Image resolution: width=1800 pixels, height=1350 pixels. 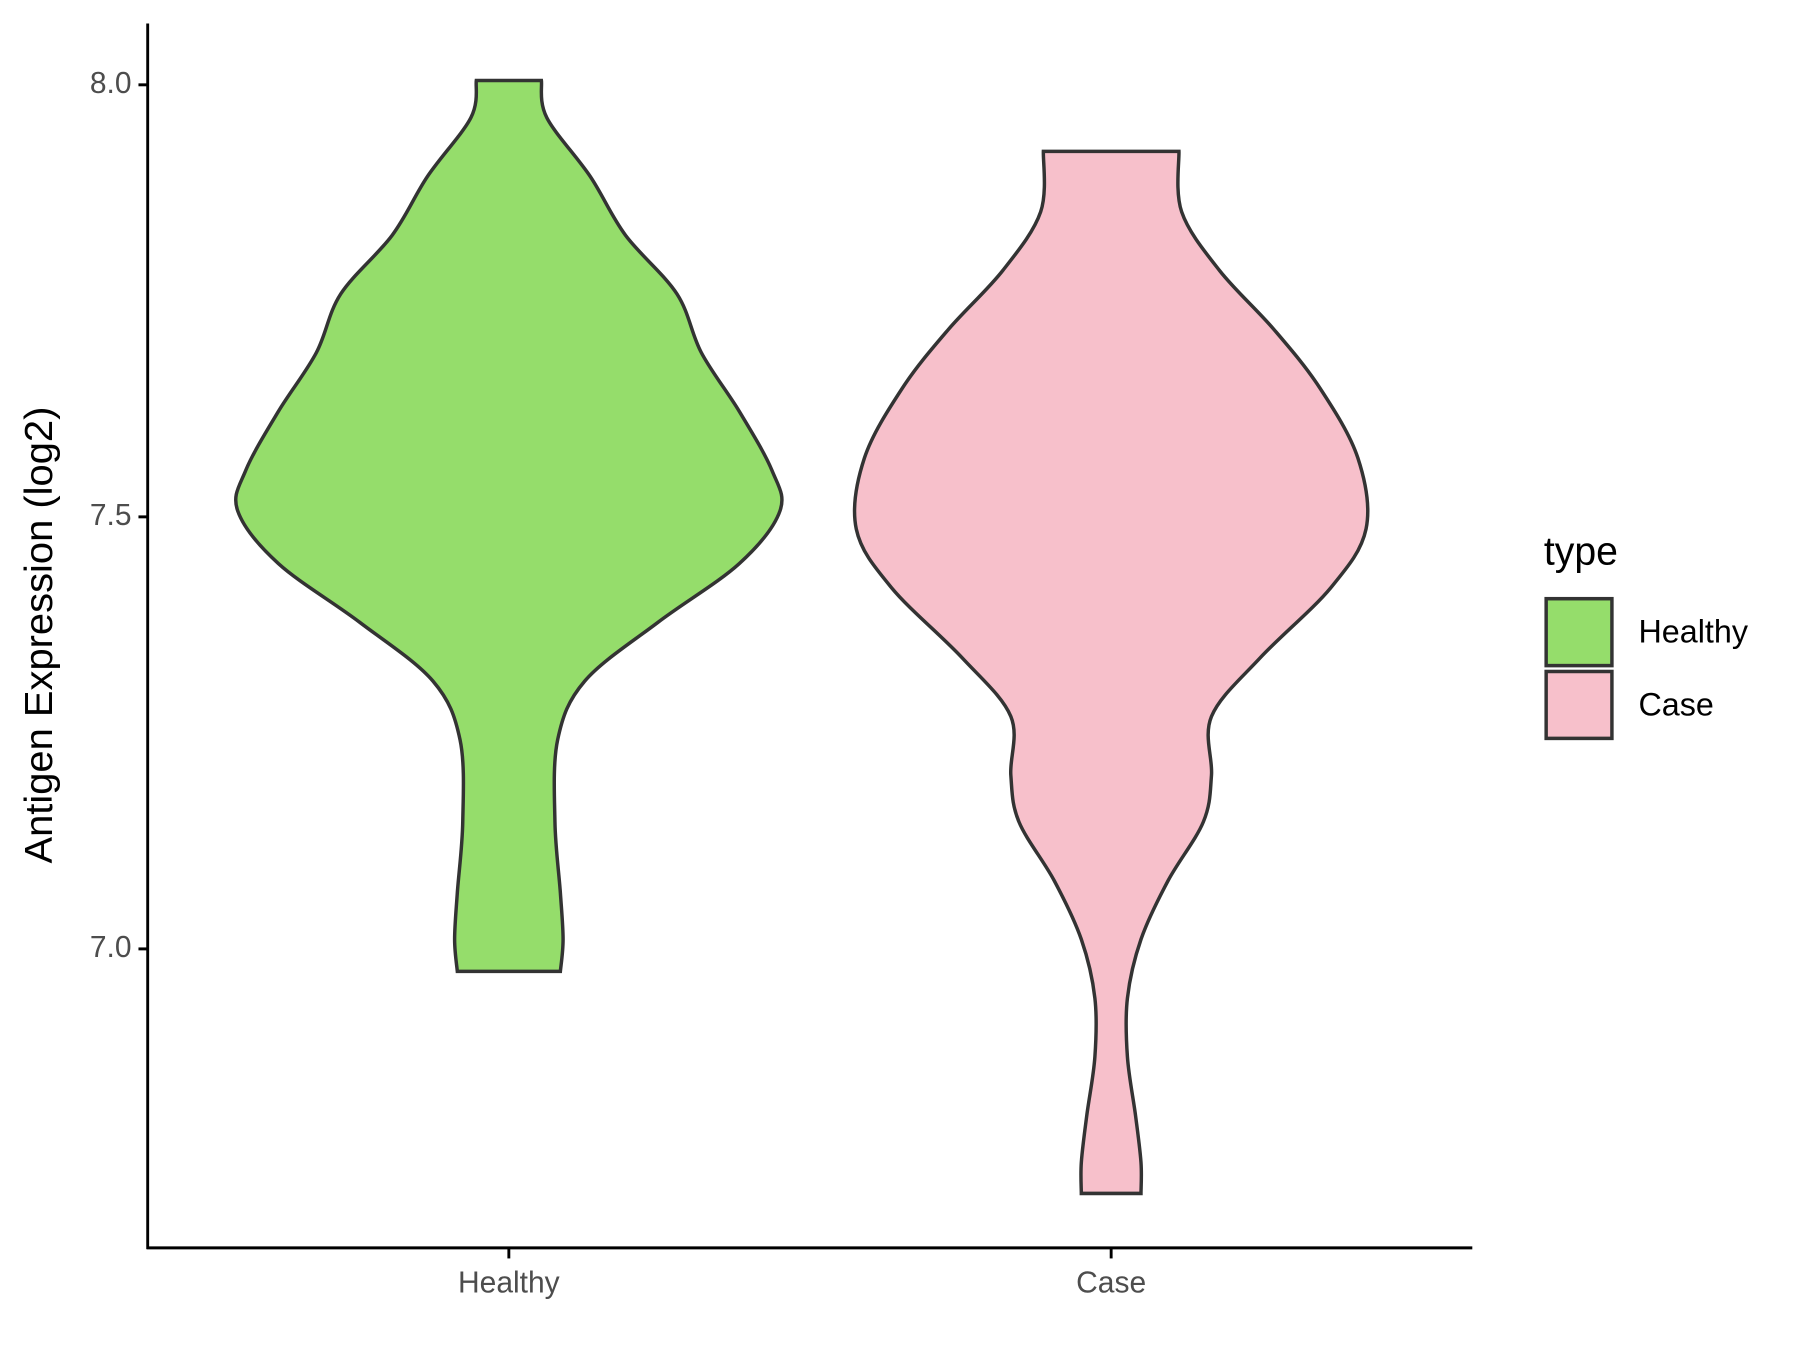 What do you see at coordinates (509, 1282) in the screenshot?
I see `x-tick-label: Healthy` at bounding box center [509, 1282].